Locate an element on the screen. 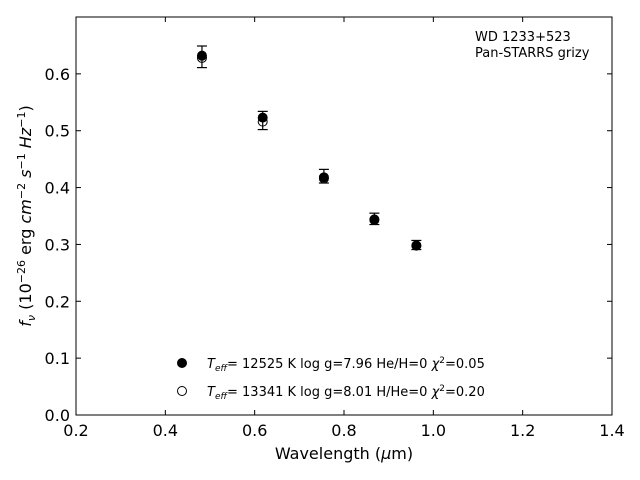 This screenshot has width=640, height=480. y-tick-label: 0.0 is located at coordinates (57, 415).